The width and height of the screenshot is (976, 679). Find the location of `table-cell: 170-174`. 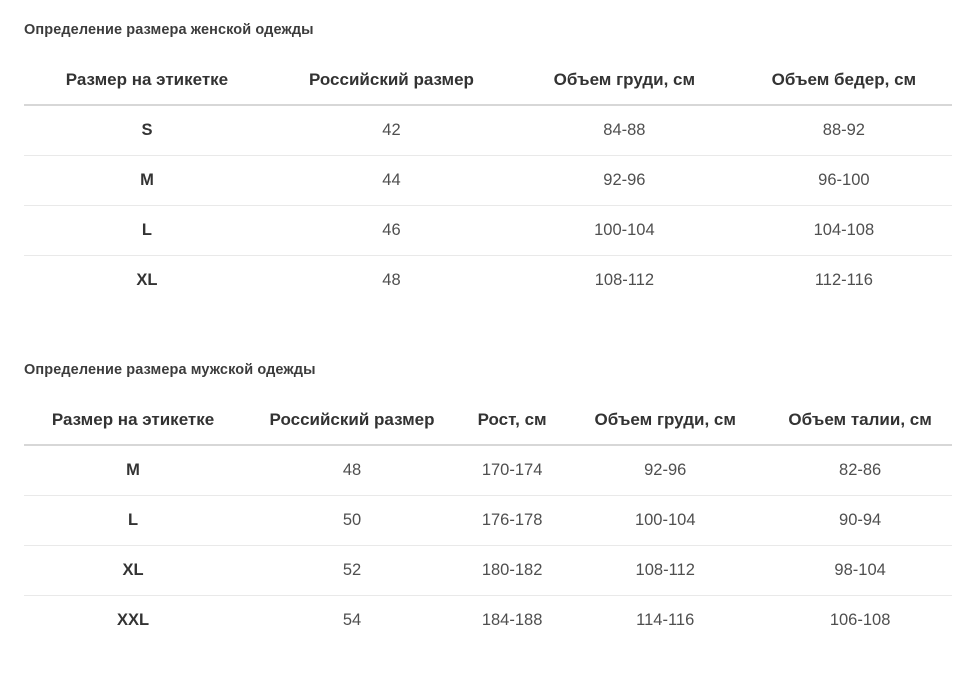

table-cell: 170-174 is located at coordinates (512, 470).